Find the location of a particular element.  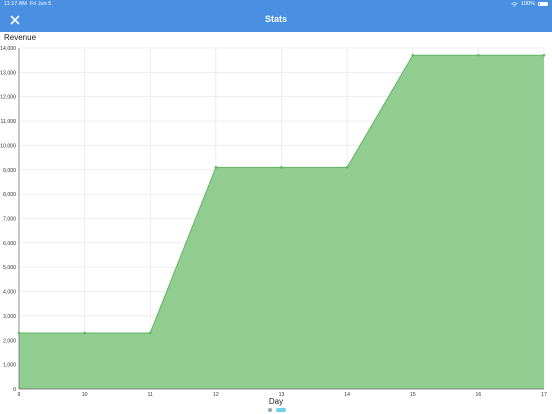

y-tick-label: 9,000 is located at coordinates (9, 171).